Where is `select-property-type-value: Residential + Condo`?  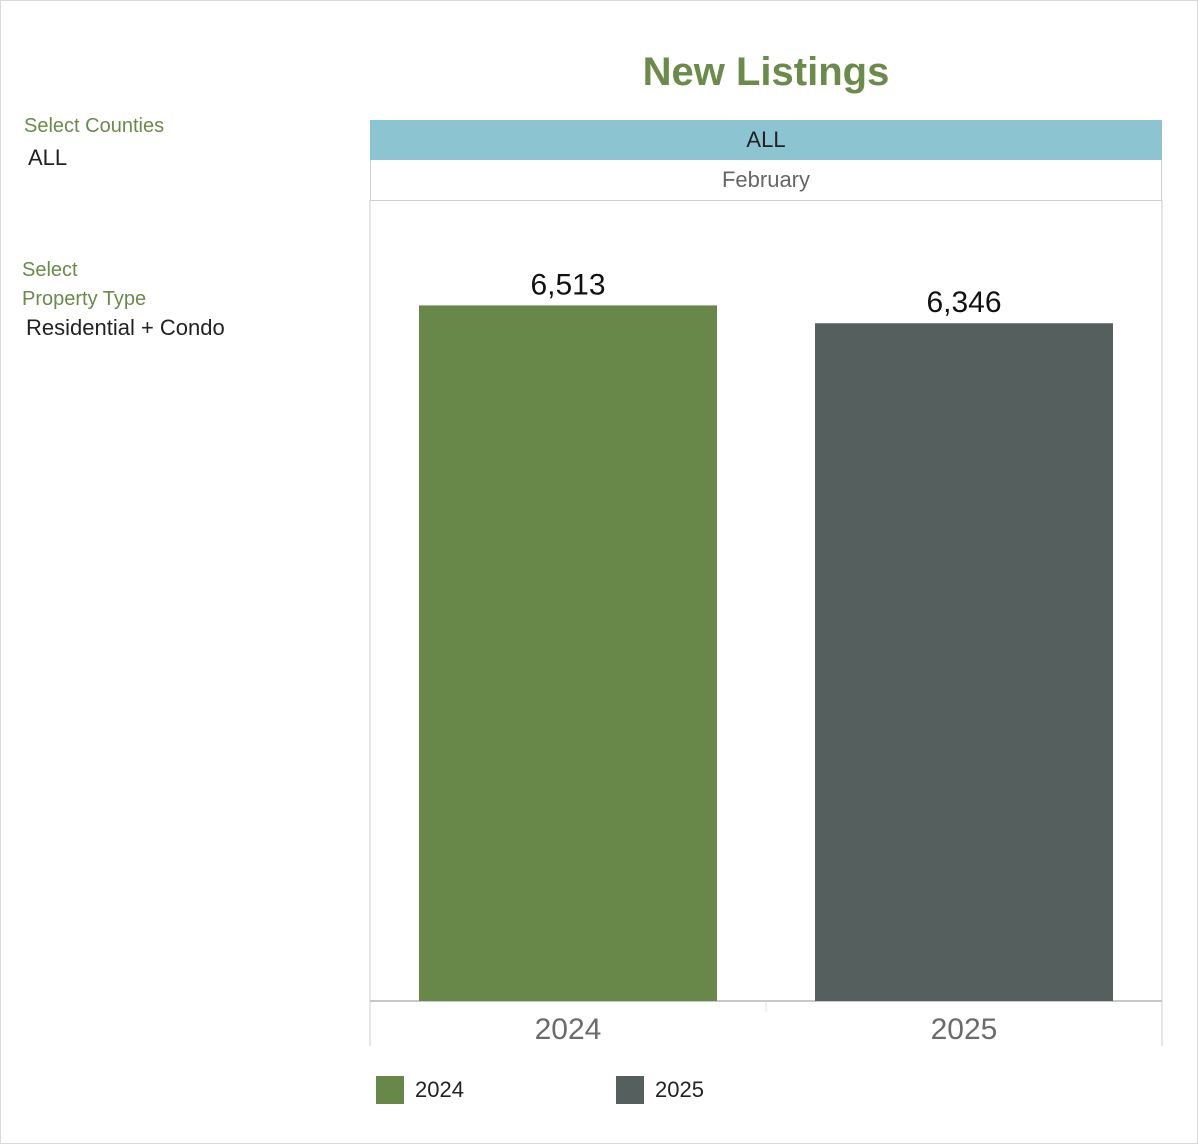
select-property-type-value: Residential + Condo is located at coordinates (125, 327).